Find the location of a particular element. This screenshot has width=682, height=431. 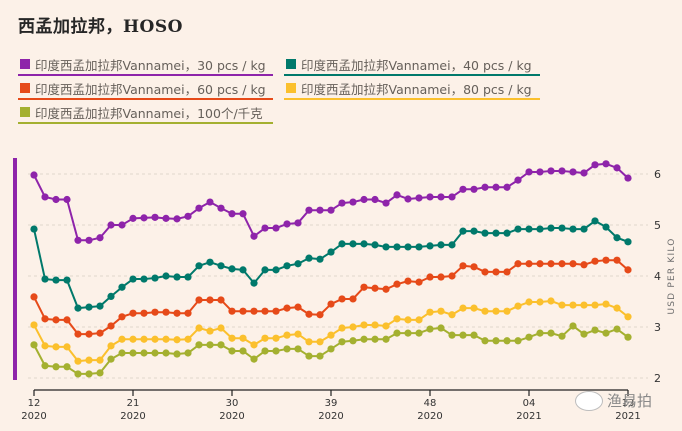

legend-item-80pcs: 印度西孟加拉邦Vannamei，80 pcs / kg is located at coordinates (412, 89).